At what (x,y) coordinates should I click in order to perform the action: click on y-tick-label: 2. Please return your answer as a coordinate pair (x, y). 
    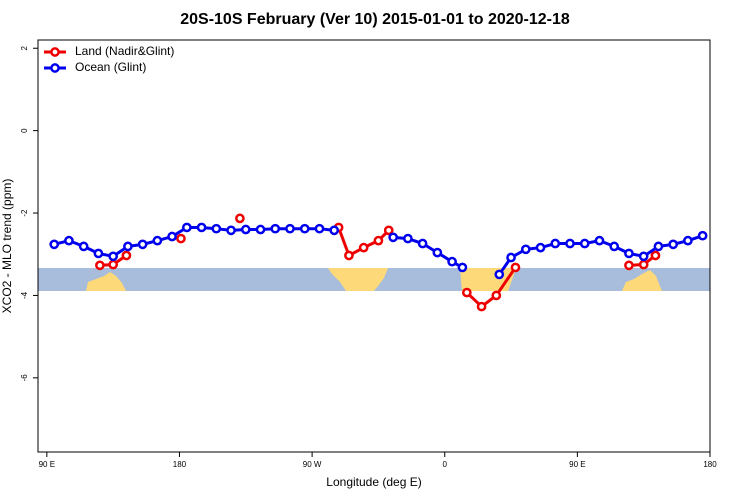
    Looking at the image, I should click on (24, 47).